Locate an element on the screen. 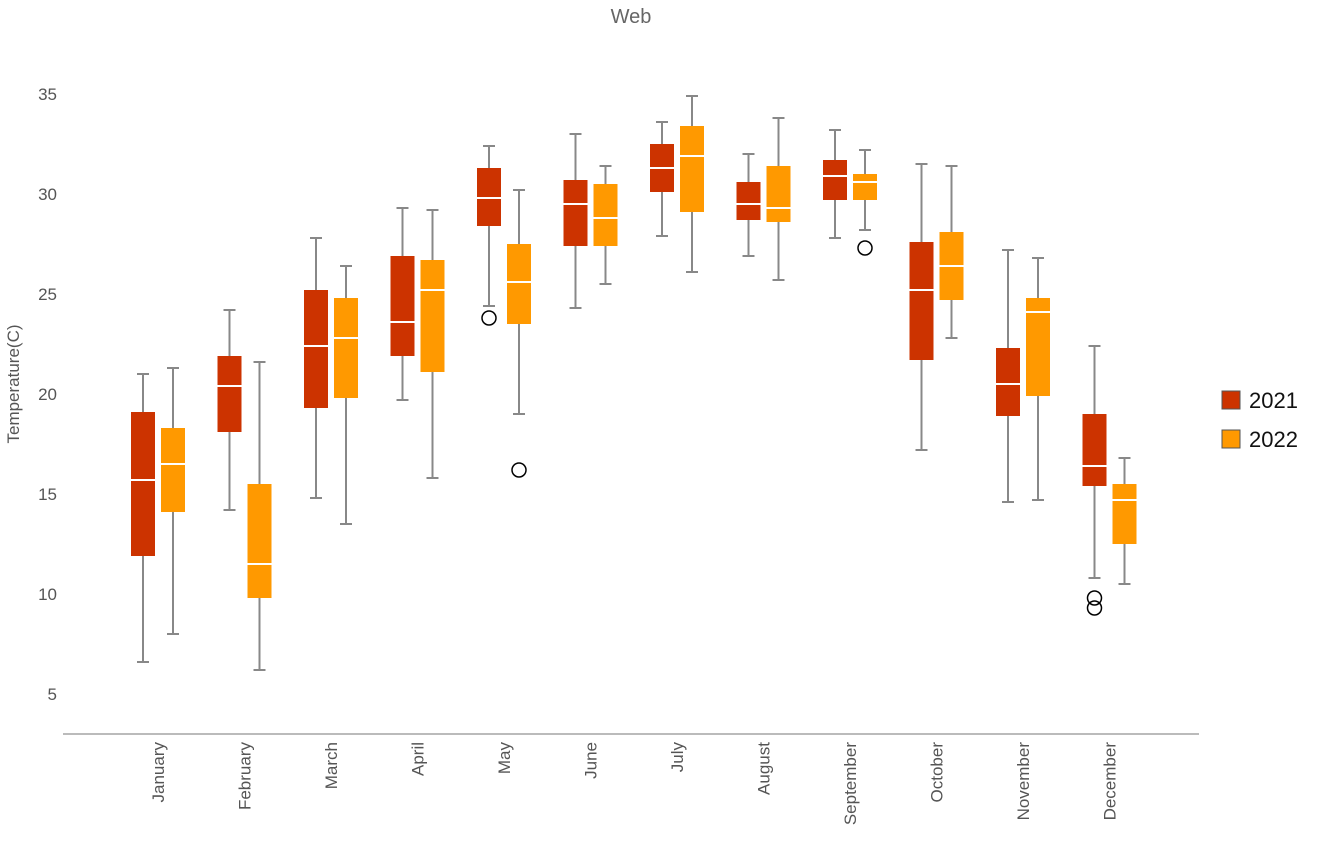 The height and width of the screenshot is (844, 1318). box-2021-may is located at coordinates (489, 235).